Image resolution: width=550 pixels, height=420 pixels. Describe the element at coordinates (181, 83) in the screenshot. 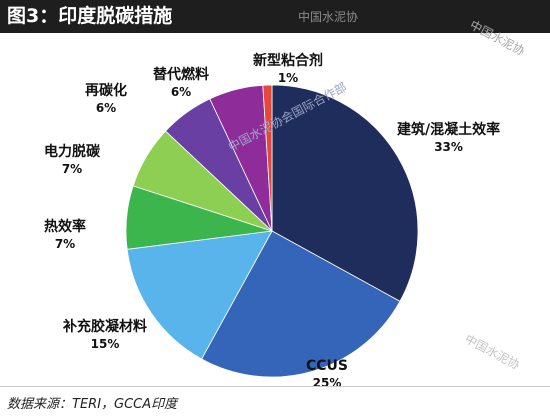

I see `slice-label-alternative-fuels: 替代燃料 6%` at that location.